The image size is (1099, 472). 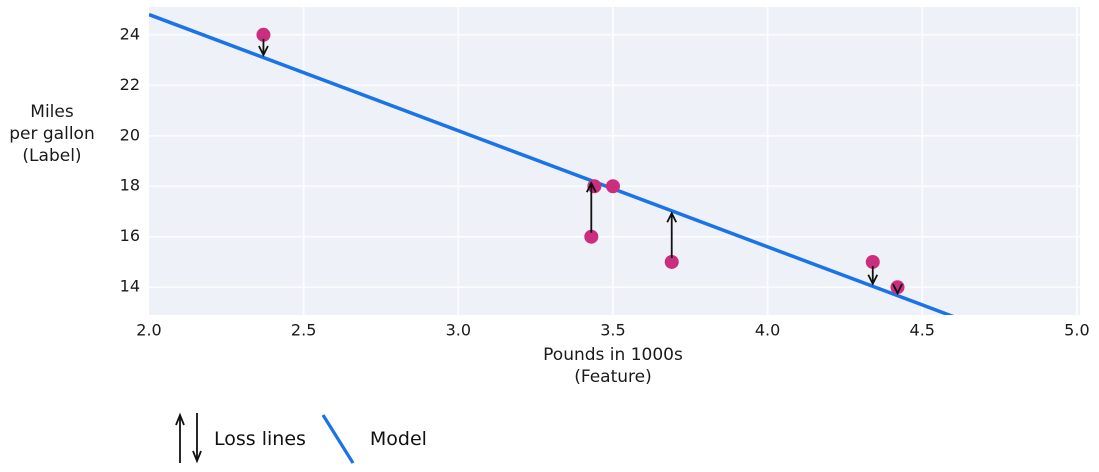 What do you see at coordinates (130, 185) in the screenshot?
I see `y-tick-label: 18` at bounding box center [130, 185].